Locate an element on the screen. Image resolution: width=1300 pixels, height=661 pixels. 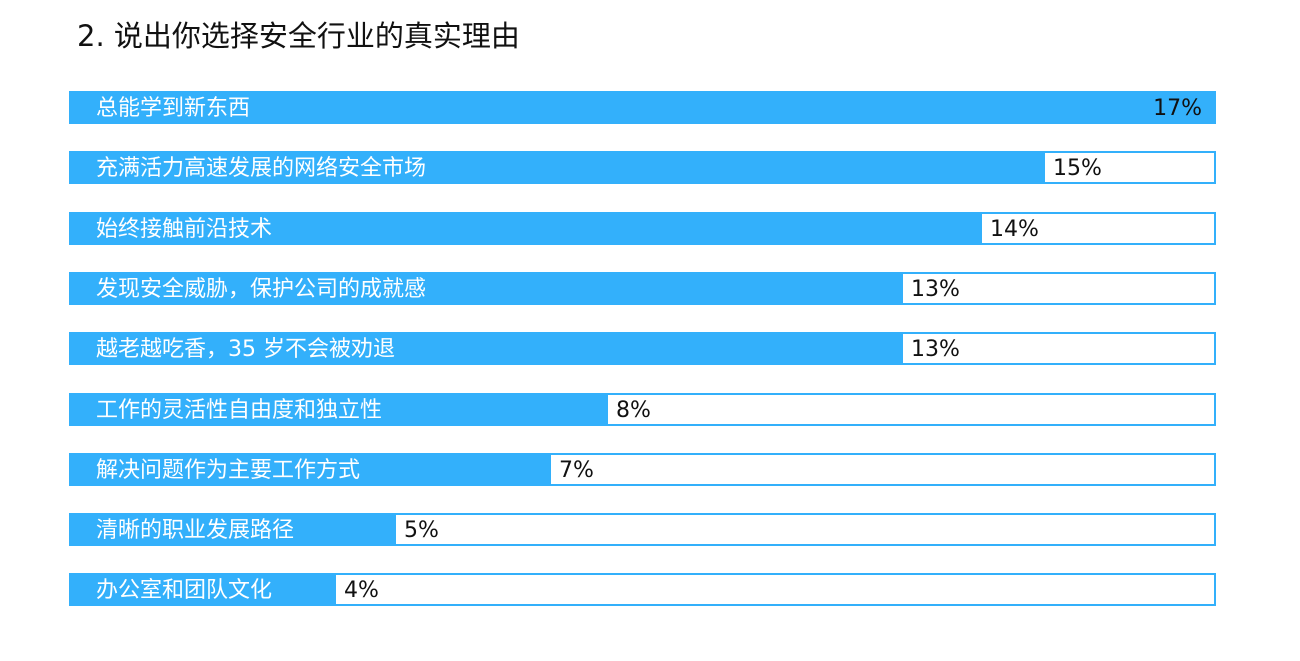
bar-category-label: 办公室和团队文化 is located at coordinates (184, 590).